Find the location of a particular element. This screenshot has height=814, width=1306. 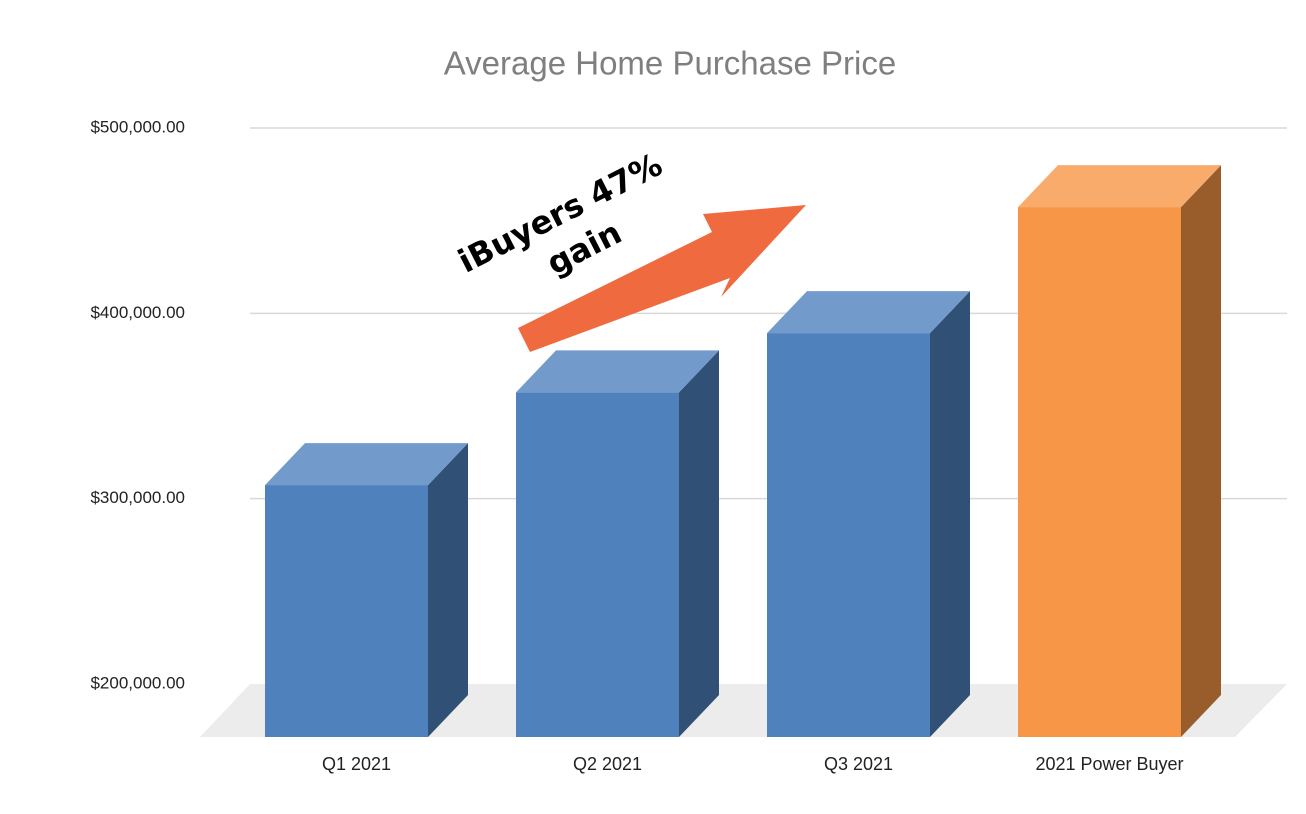

y-tick-label: $300,000.00 is located at coordinates (137, 497).